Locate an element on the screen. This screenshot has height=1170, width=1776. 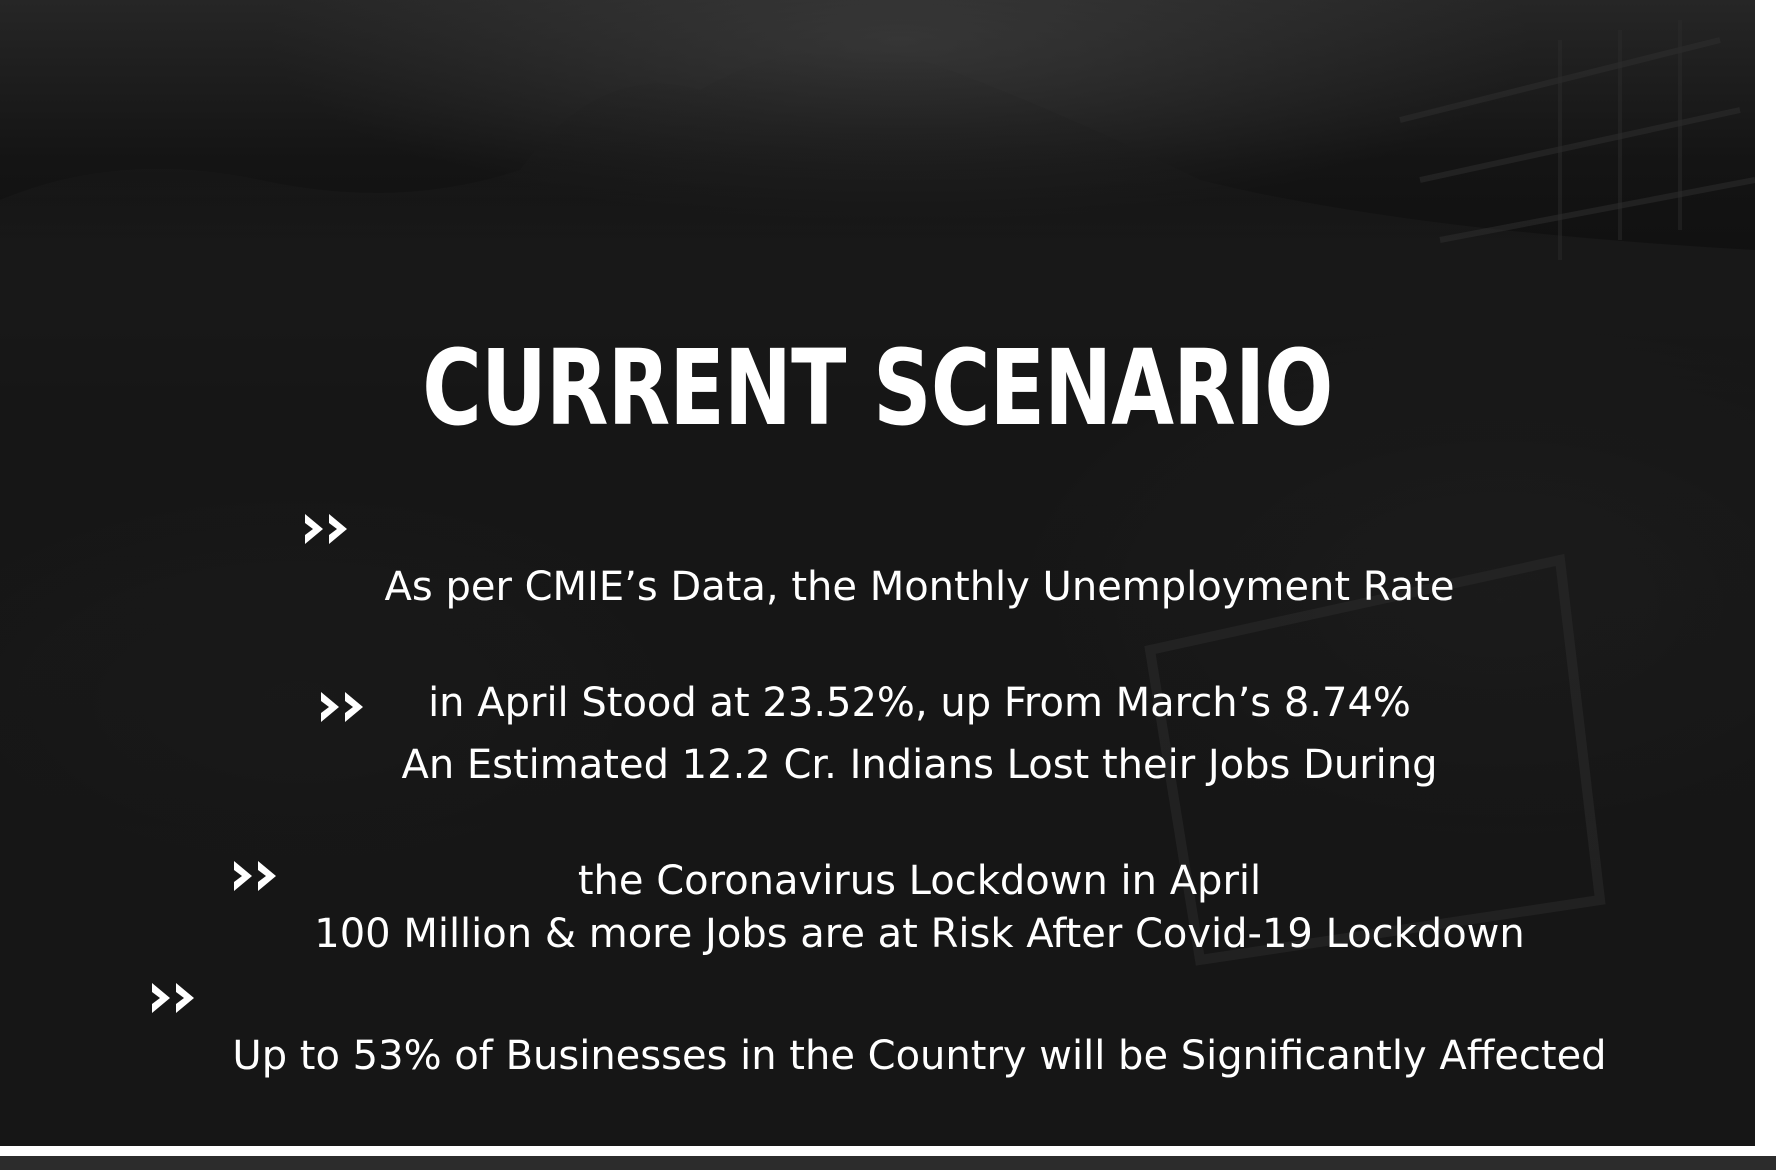
bottom-bar is located at coordinates (888, 1163).